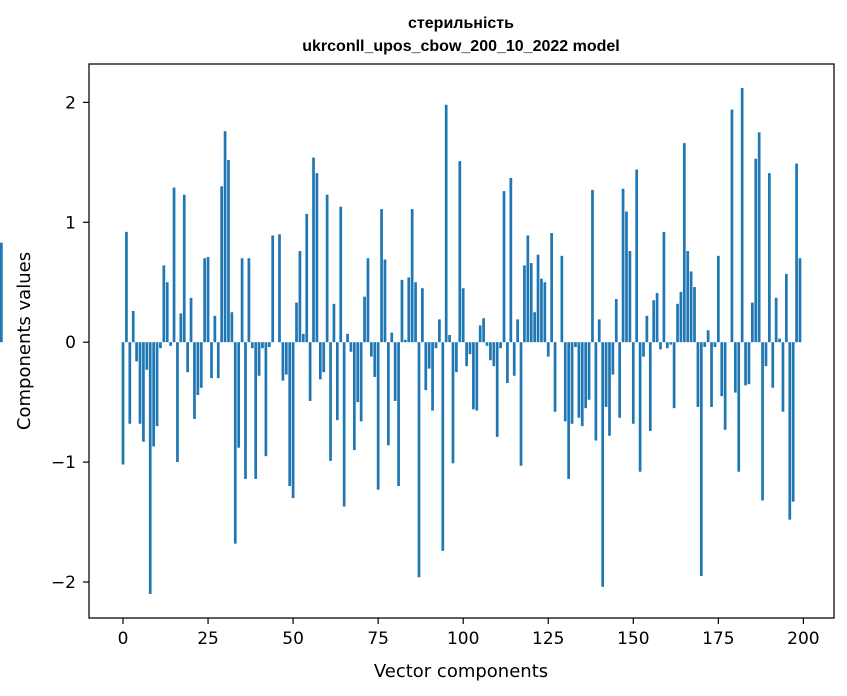 This screenshot has height=696, width=847. I want to click on x-tick-label: 100, so click(463, 639).